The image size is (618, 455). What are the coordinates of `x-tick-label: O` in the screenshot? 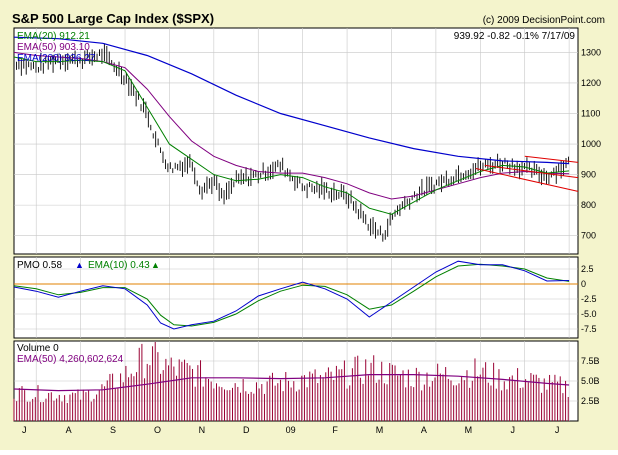 It's located at (157, 430).